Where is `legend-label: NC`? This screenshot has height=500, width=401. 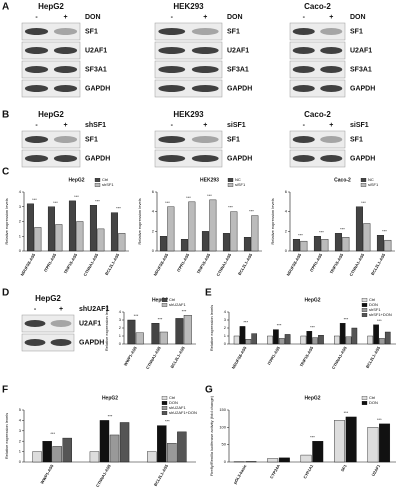
legend-label: NC is located at coordinates (371, 179).